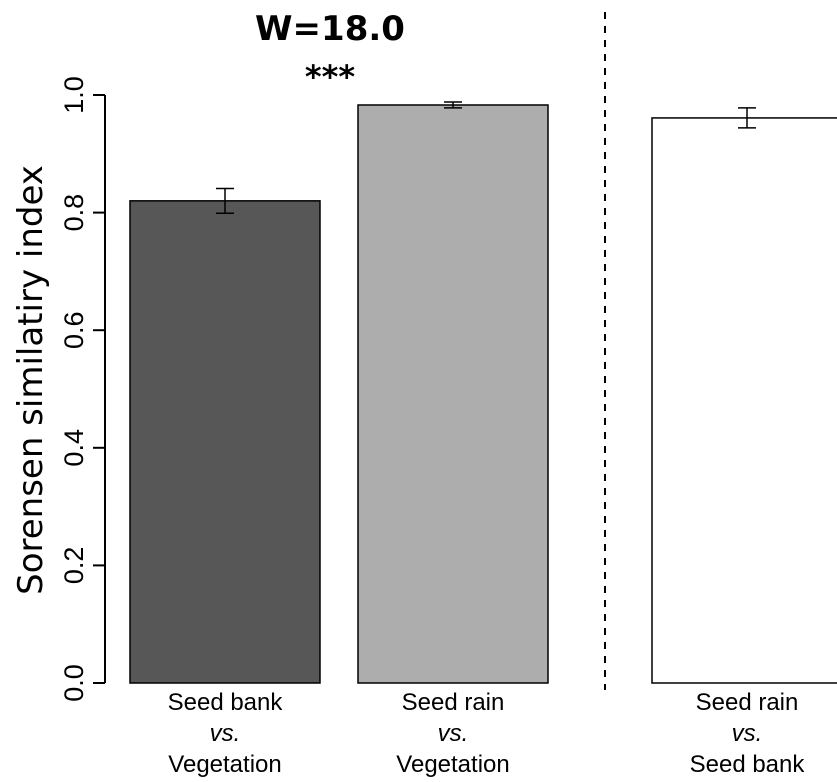 This screenshot has height=782, width=837. What do you see at coordinates (74, 95) in the screenshot?
I see `y-tick-label: 1.0` at bounding box center [74, 95].